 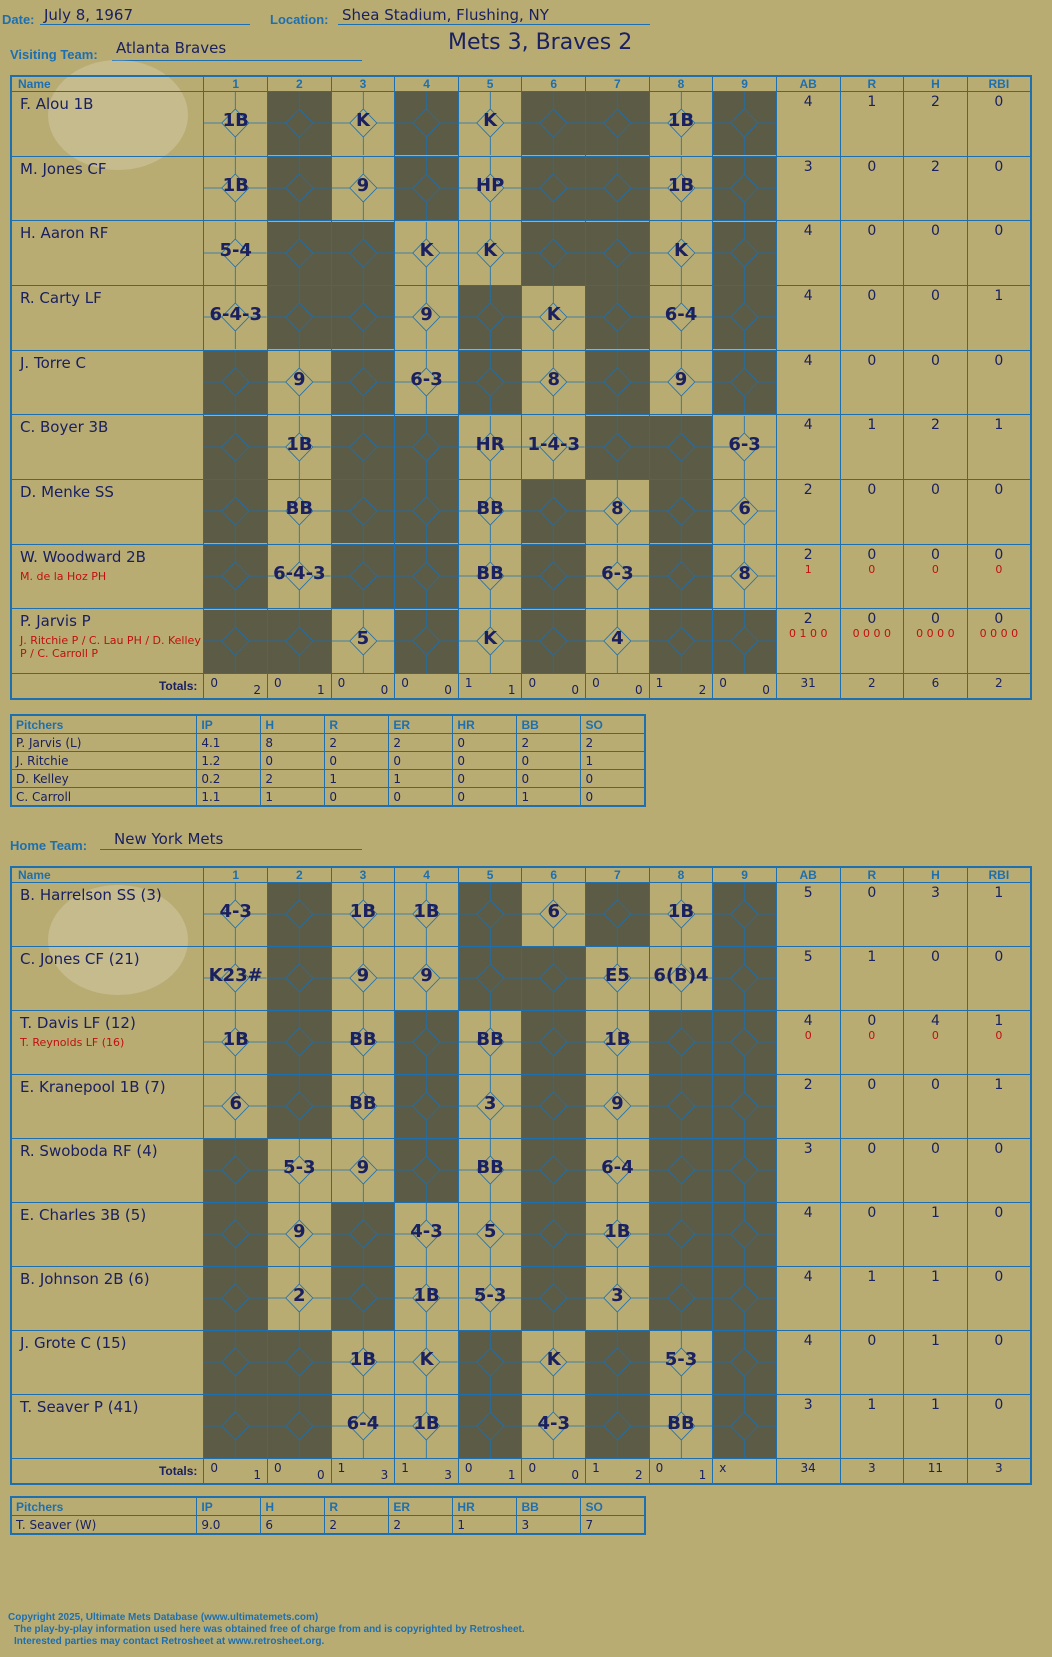 What do you see at coordinates (935, 686) in the screenshot?
I see `total-stat: 6` at bounding box center [935, 686].